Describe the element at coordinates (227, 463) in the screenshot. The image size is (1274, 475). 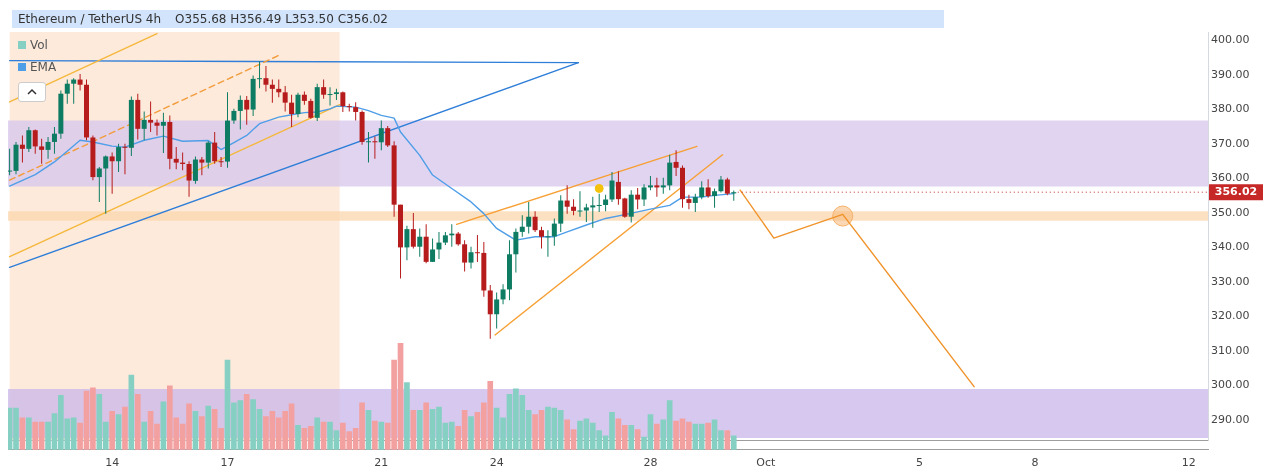
I see `x-tick-label: 17` at that location.